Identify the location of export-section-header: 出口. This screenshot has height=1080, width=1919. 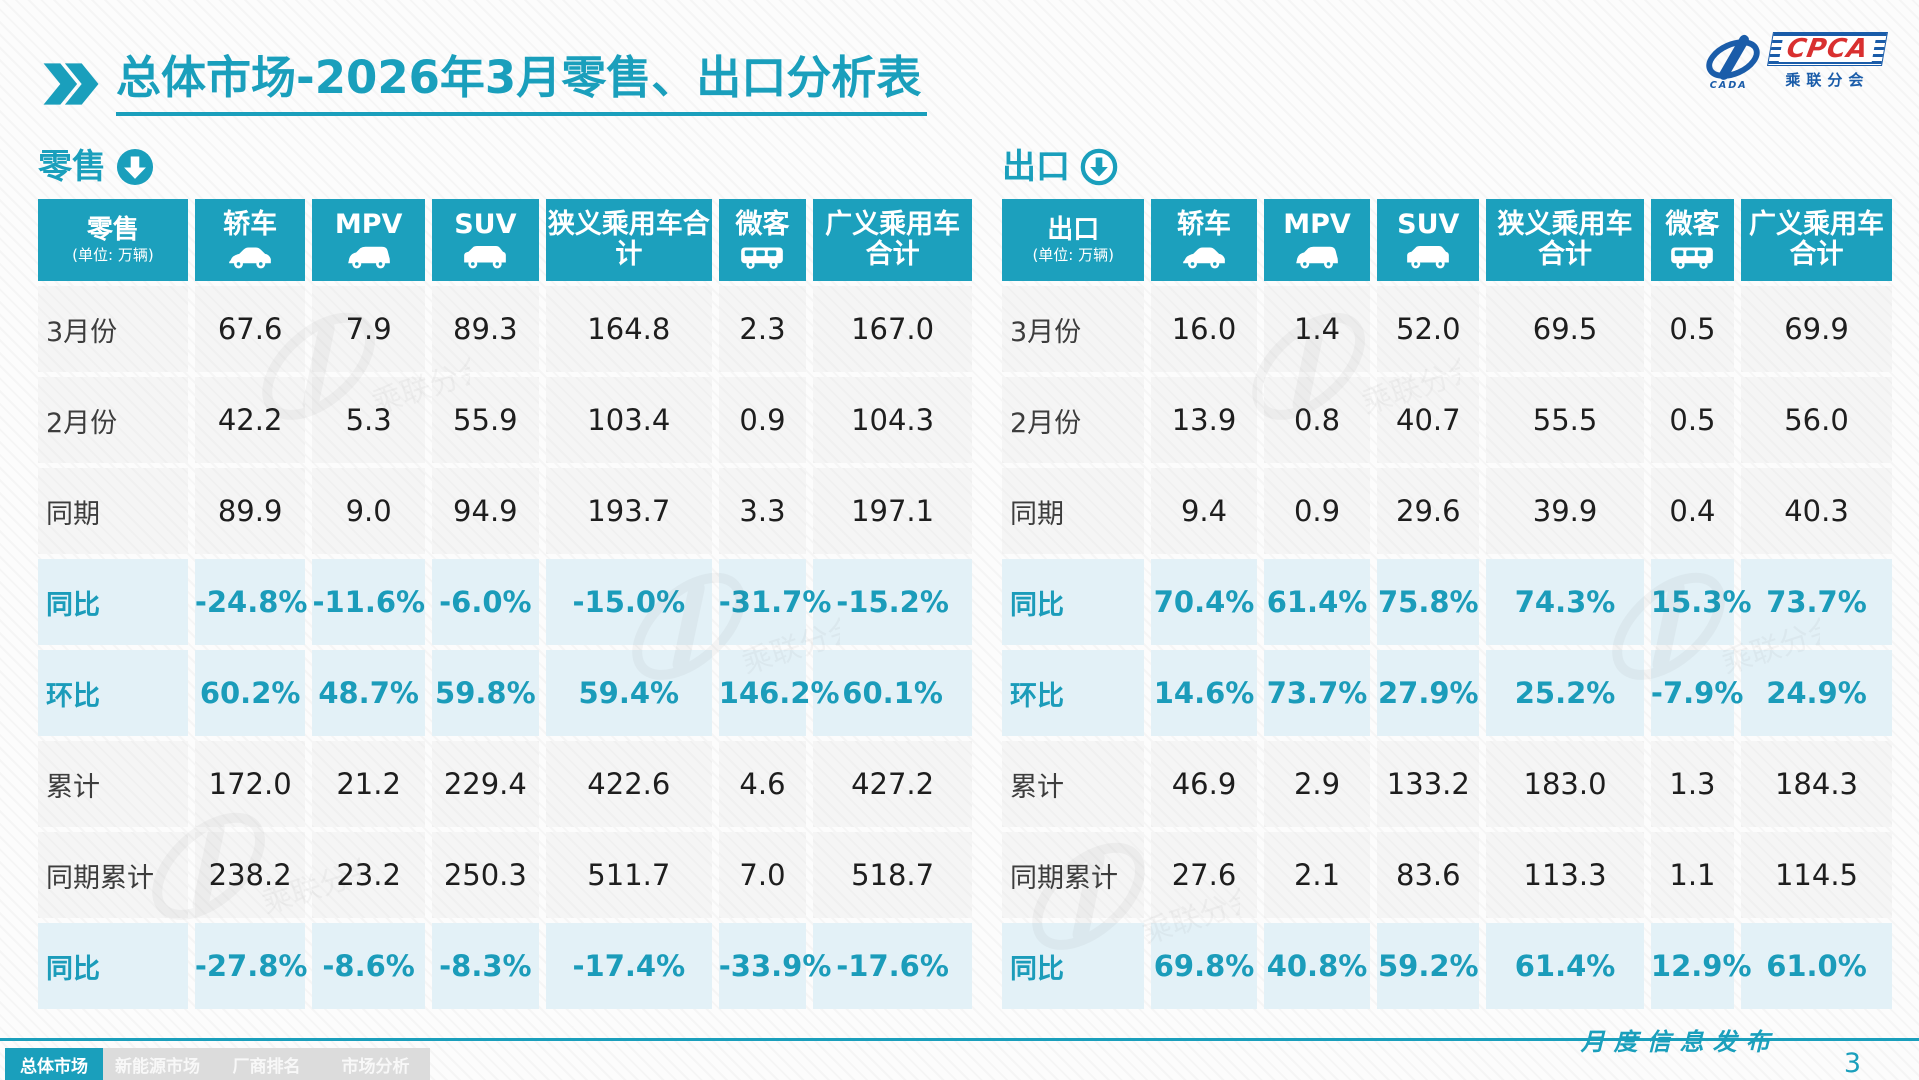
(1454, 167).